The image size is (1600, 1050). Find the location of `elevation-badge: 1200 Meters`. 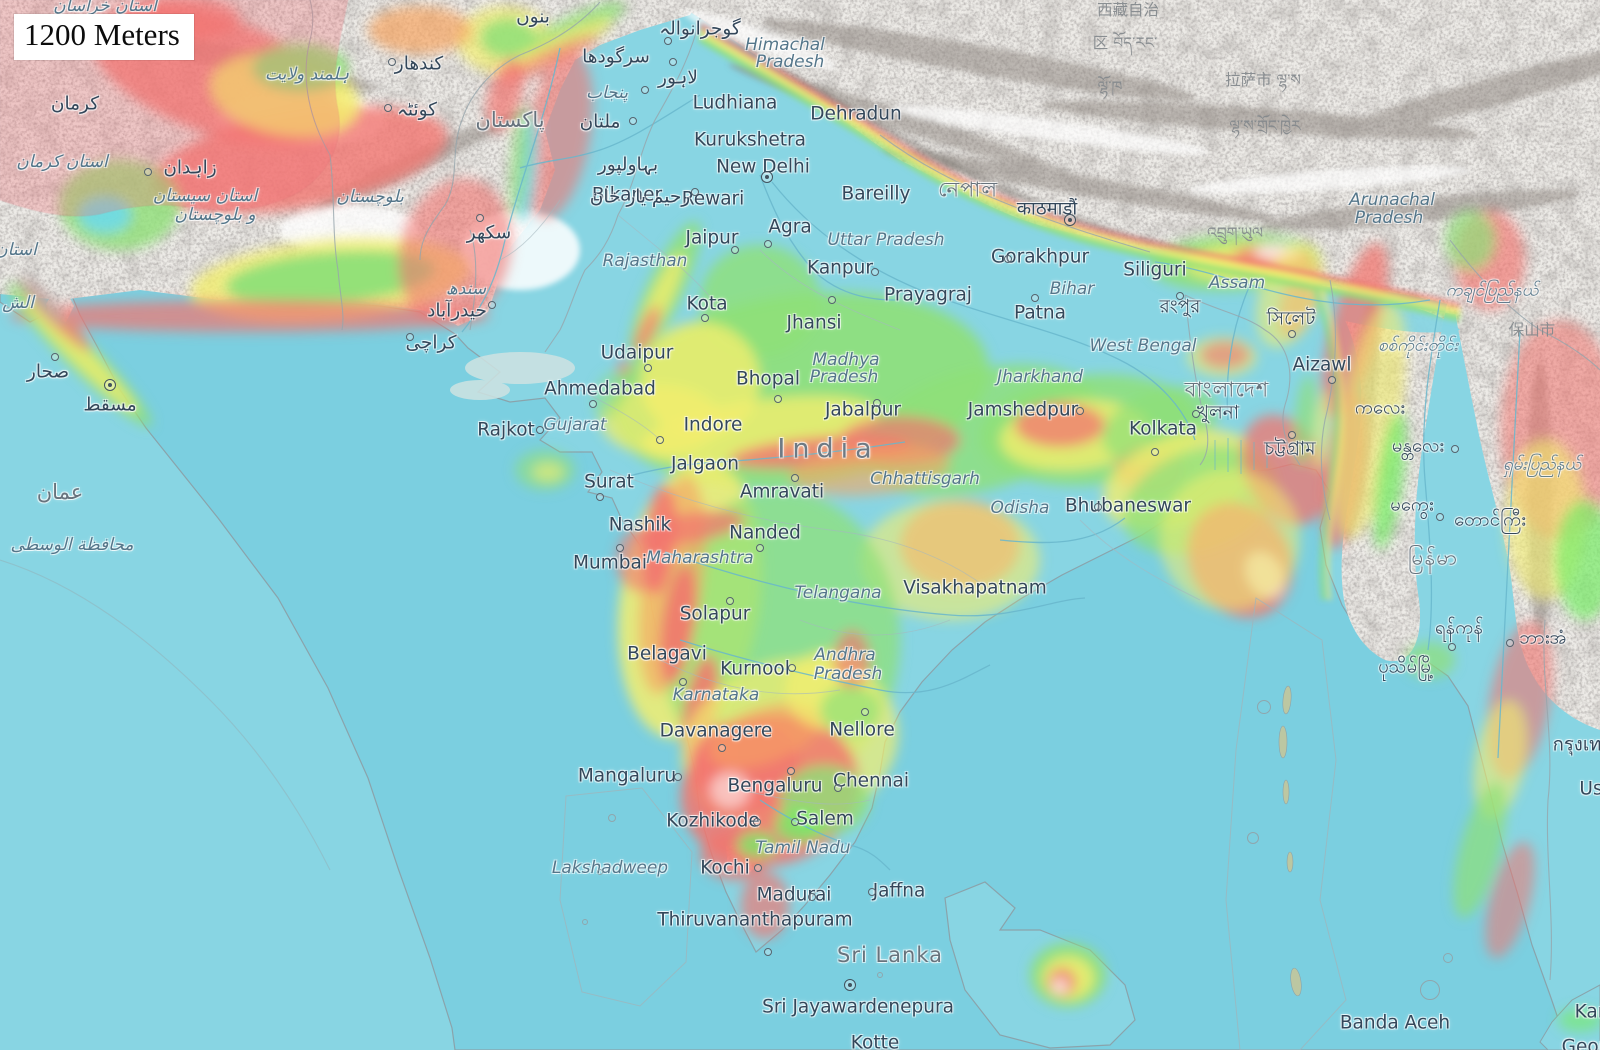

elevation-badge: 1200 Meters is located at coordinates (104, 37).